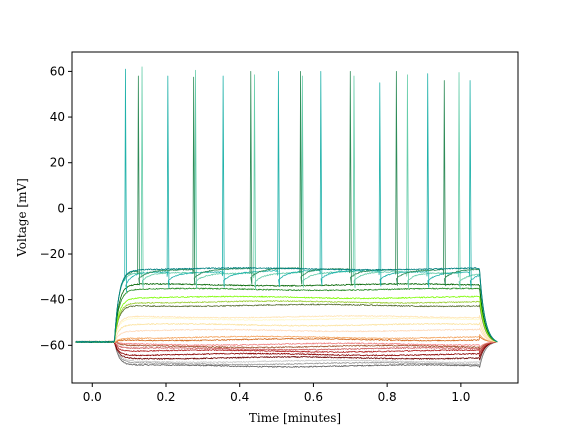  What do you see at coordinates (52, 254) in the screenshot?
I see `y-tick-label: −20` at bounding box center [52, 254].